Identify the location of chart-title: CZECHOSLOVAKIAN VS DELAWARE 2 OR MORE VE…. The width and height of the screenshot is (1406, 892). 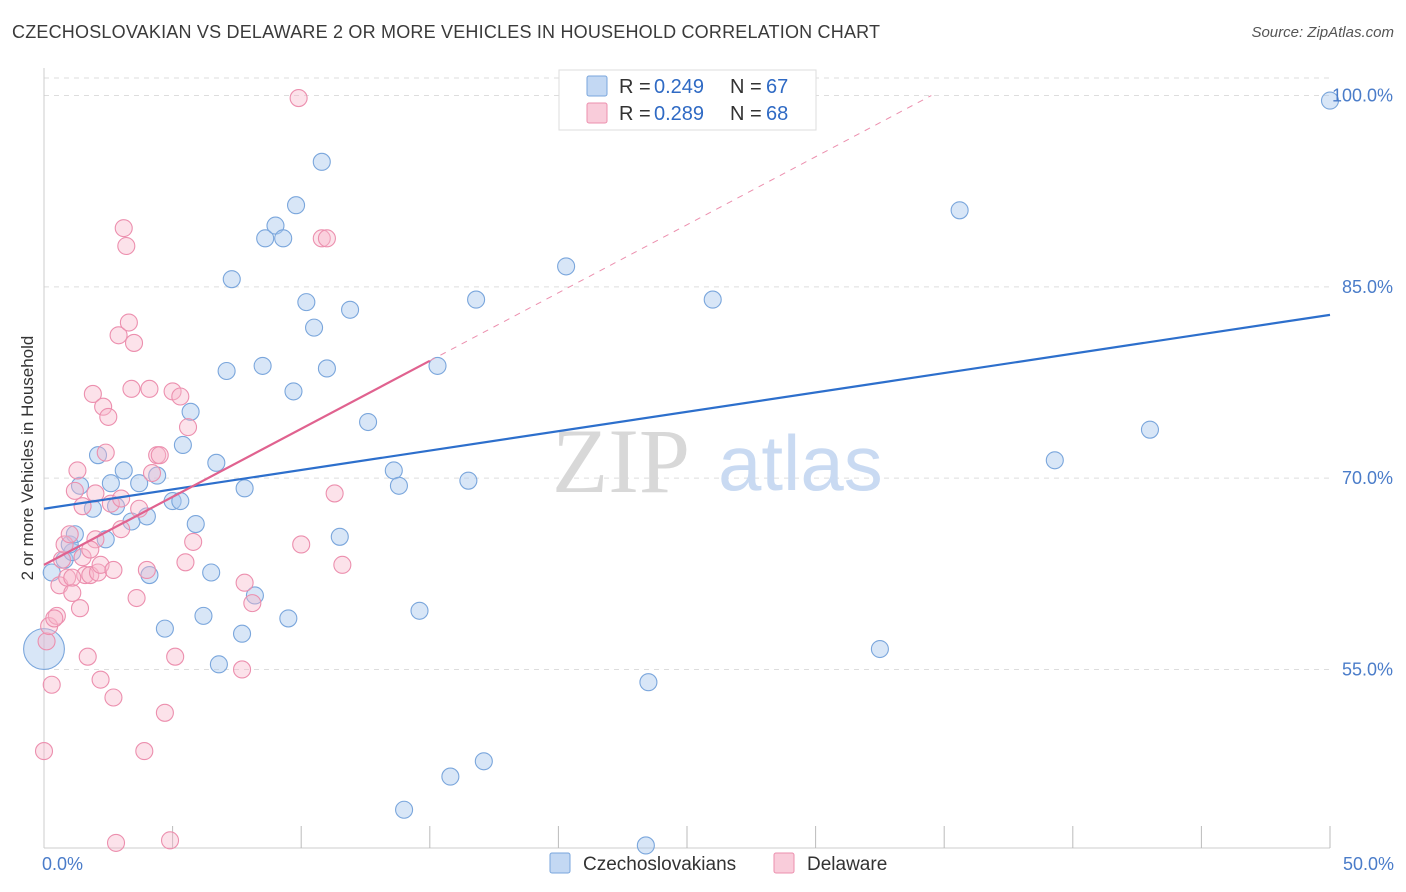
(446, 32).